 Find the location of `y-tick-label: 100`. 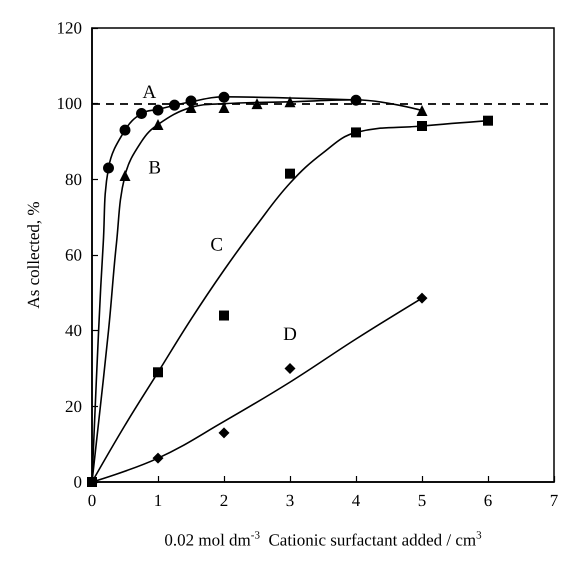

y-tick-label: 100 is located at coordinates (69, 104).